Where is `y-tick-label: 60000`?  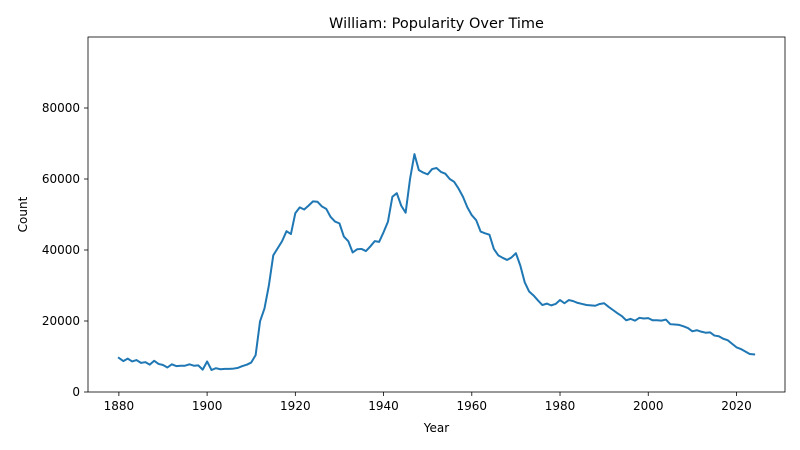 y-tick-label: 60000 is located at coordinates (61, 179).